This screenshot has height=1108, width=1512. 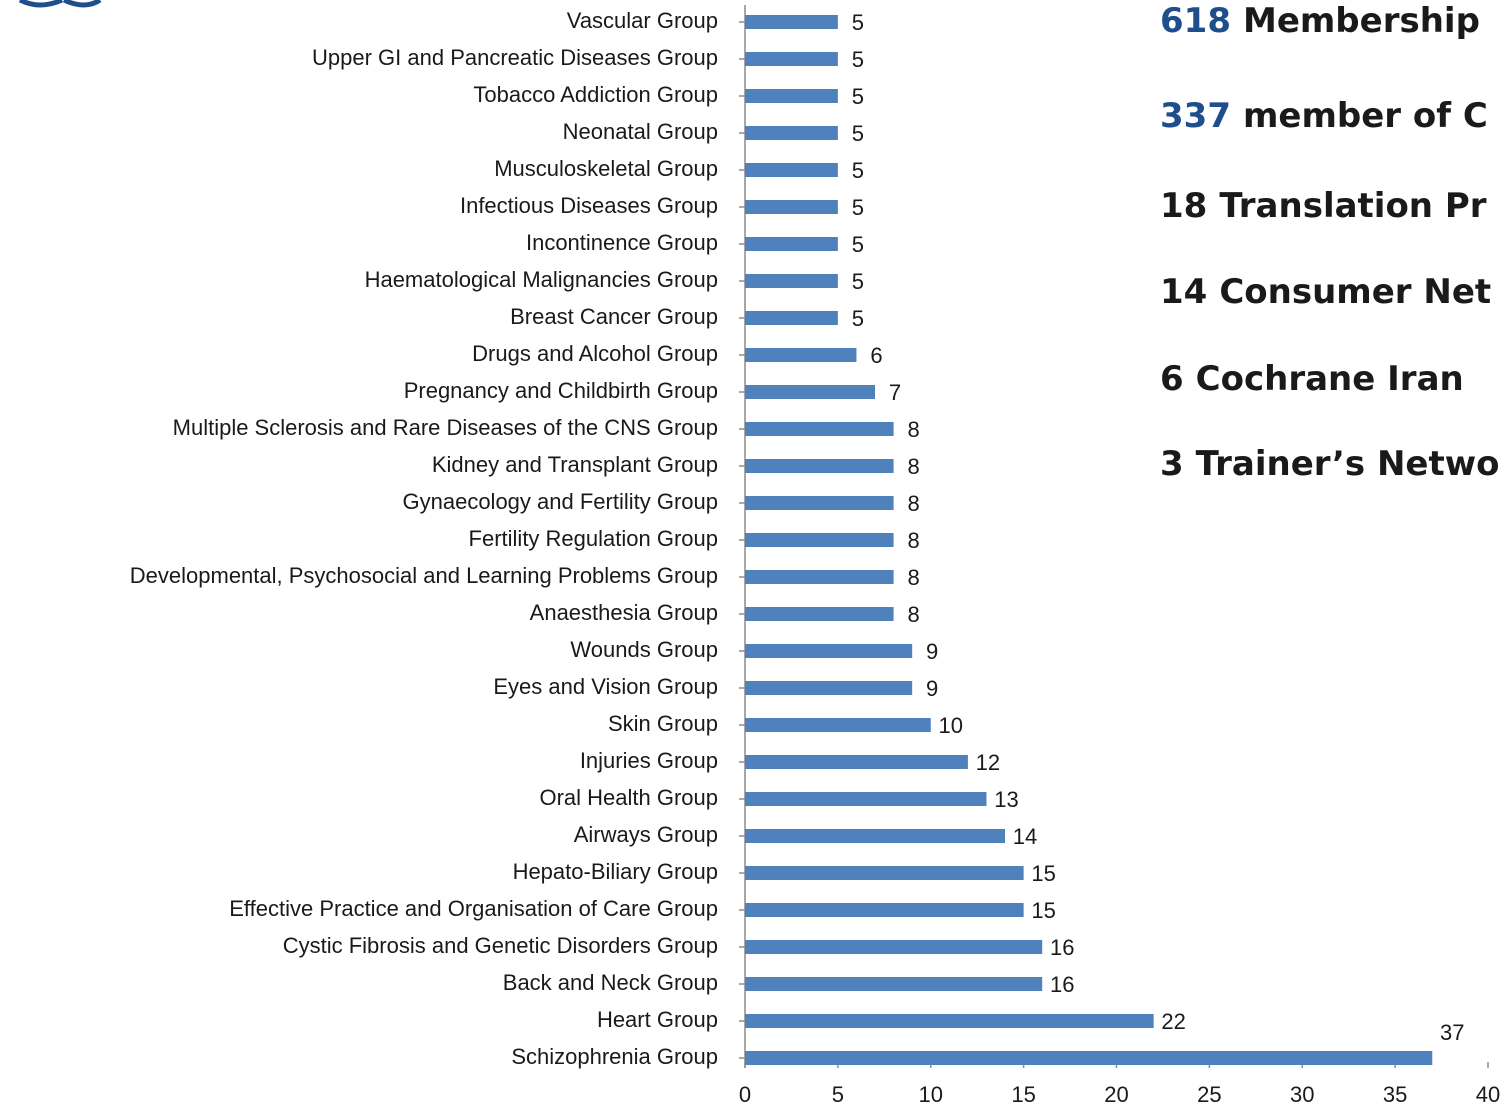 What do you see at coordinates (593, 538) in the screenshot?
I see `y-tick-label: Fertility Regulation Group` at bounding box center [593, 538].